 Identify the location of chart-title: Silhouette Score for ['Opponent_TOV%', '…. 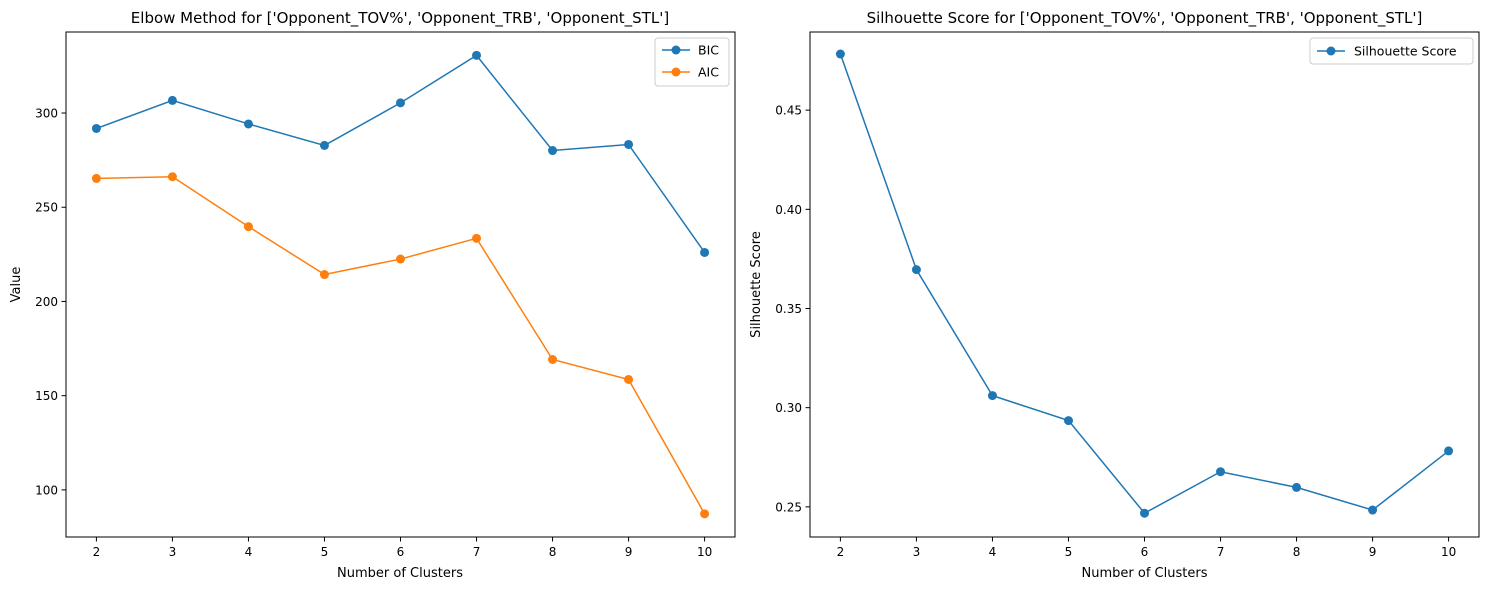
(1145, 18).